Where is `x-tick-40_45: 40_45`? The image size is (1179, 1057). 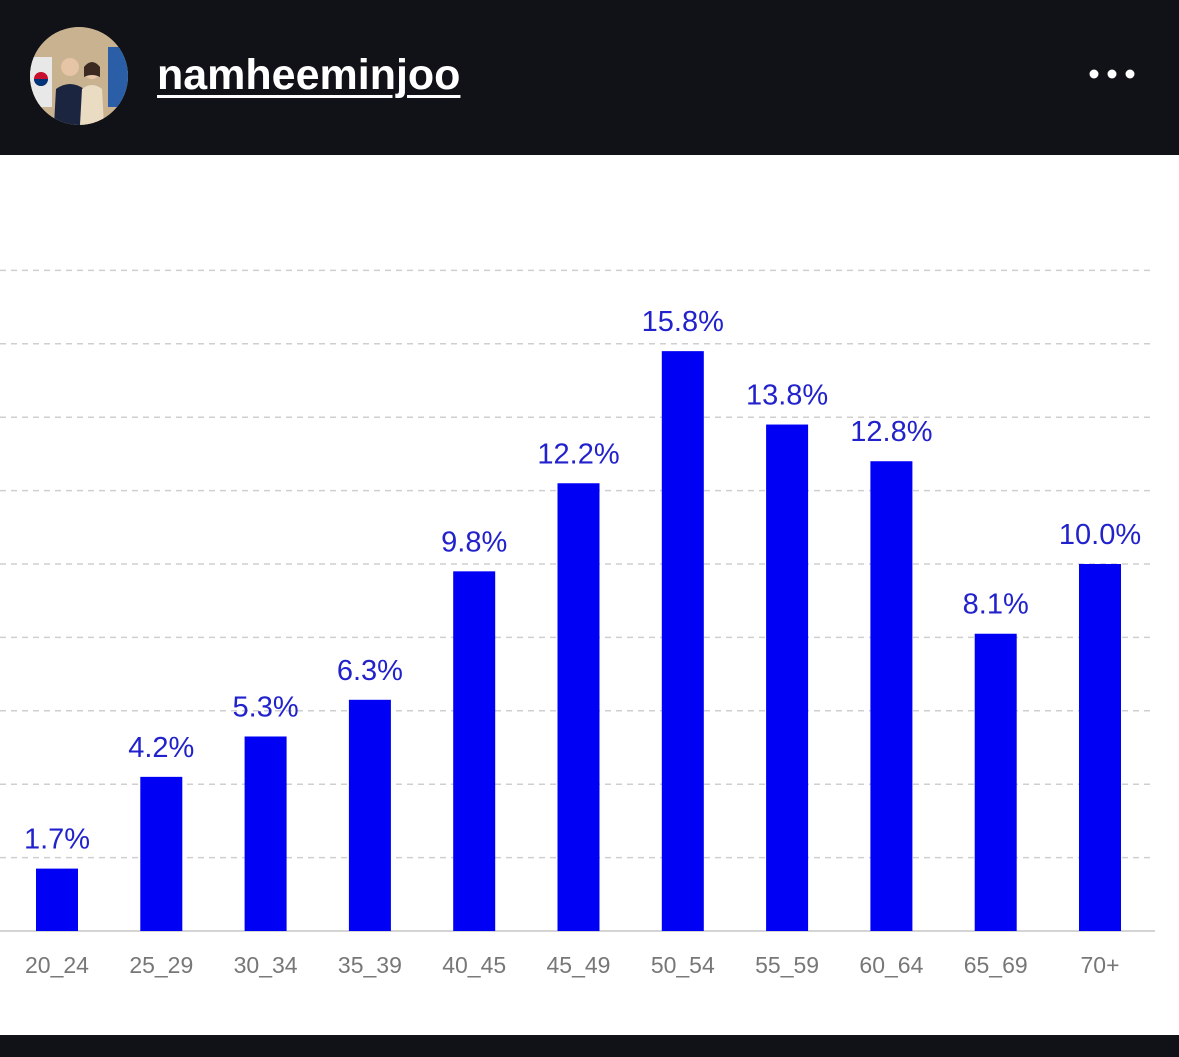 x-tick-40_45: 40_45 is located at coordinates (474, 965).